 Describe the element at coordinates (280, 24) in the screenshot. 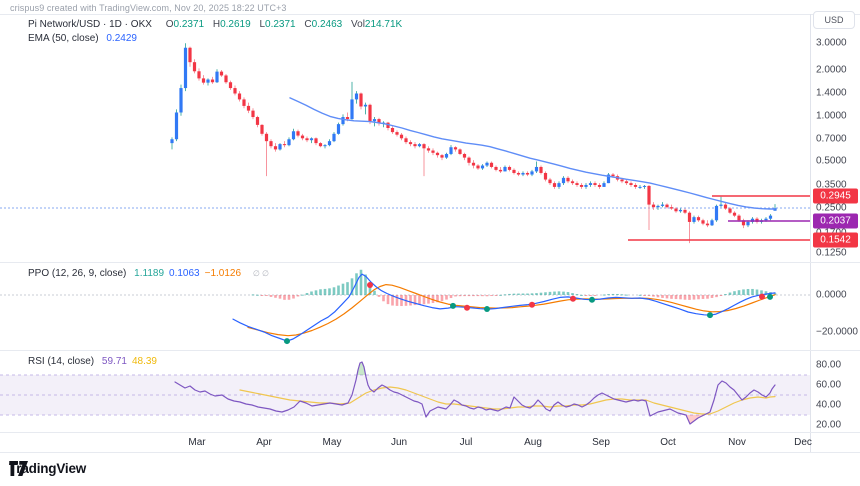

I see `low-value: 0.2371` at that location.